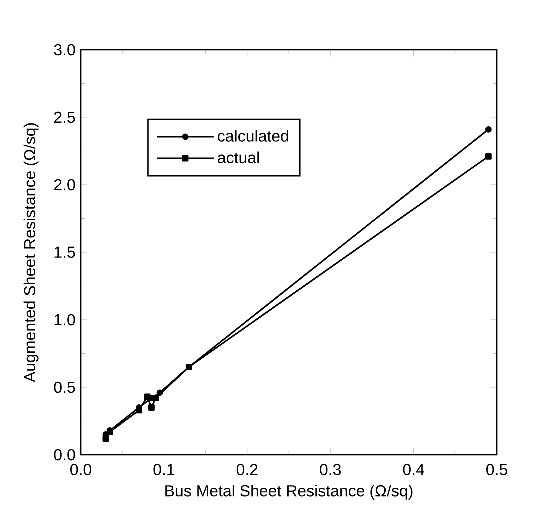 The height and width of the screenshot is (524, 555). Describe the element at coordinates (31, 253) in the screenshot. I see `y-axis-title: Augmented Sheet Resistance (Ω/sq)` at that location.